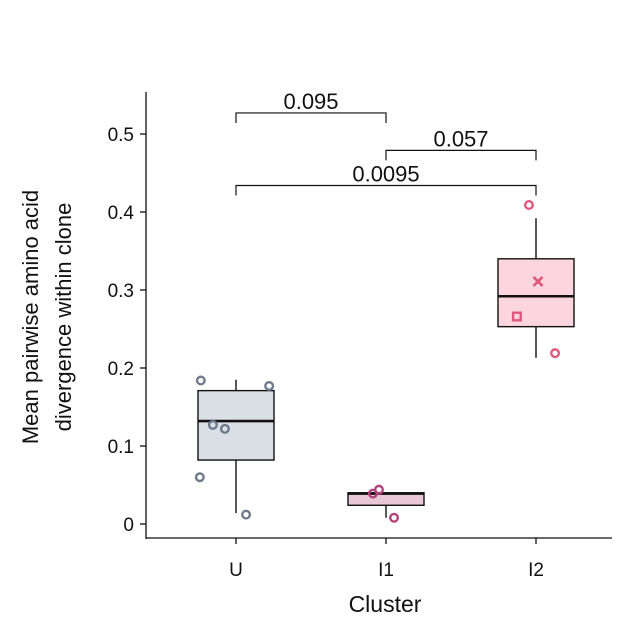  I want to click on p-value-label: 0.057, so click(460, 138).